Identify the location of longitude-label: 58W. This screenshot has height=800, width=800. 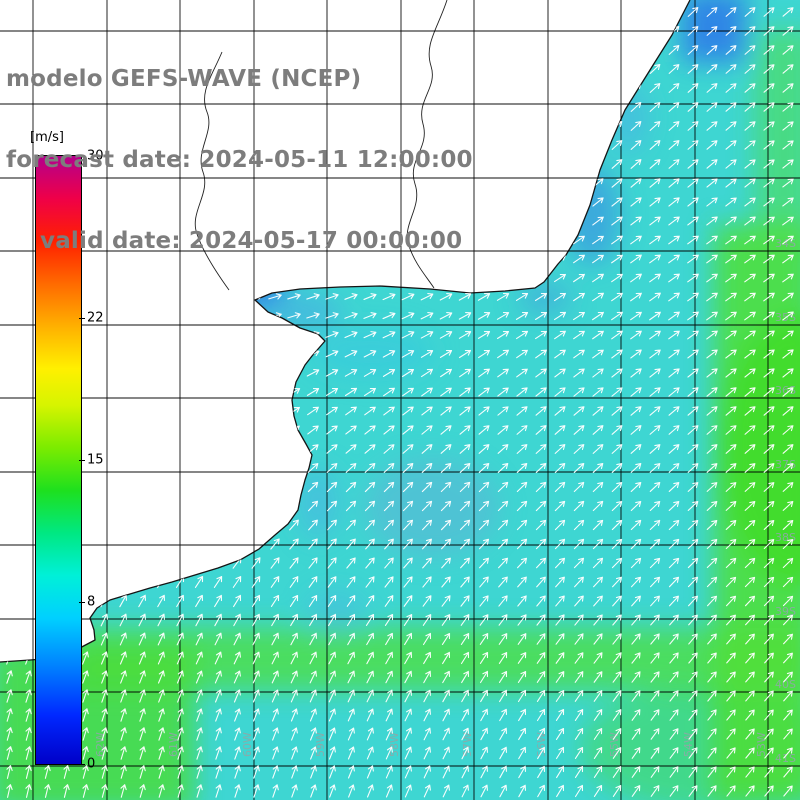
(394, 744).